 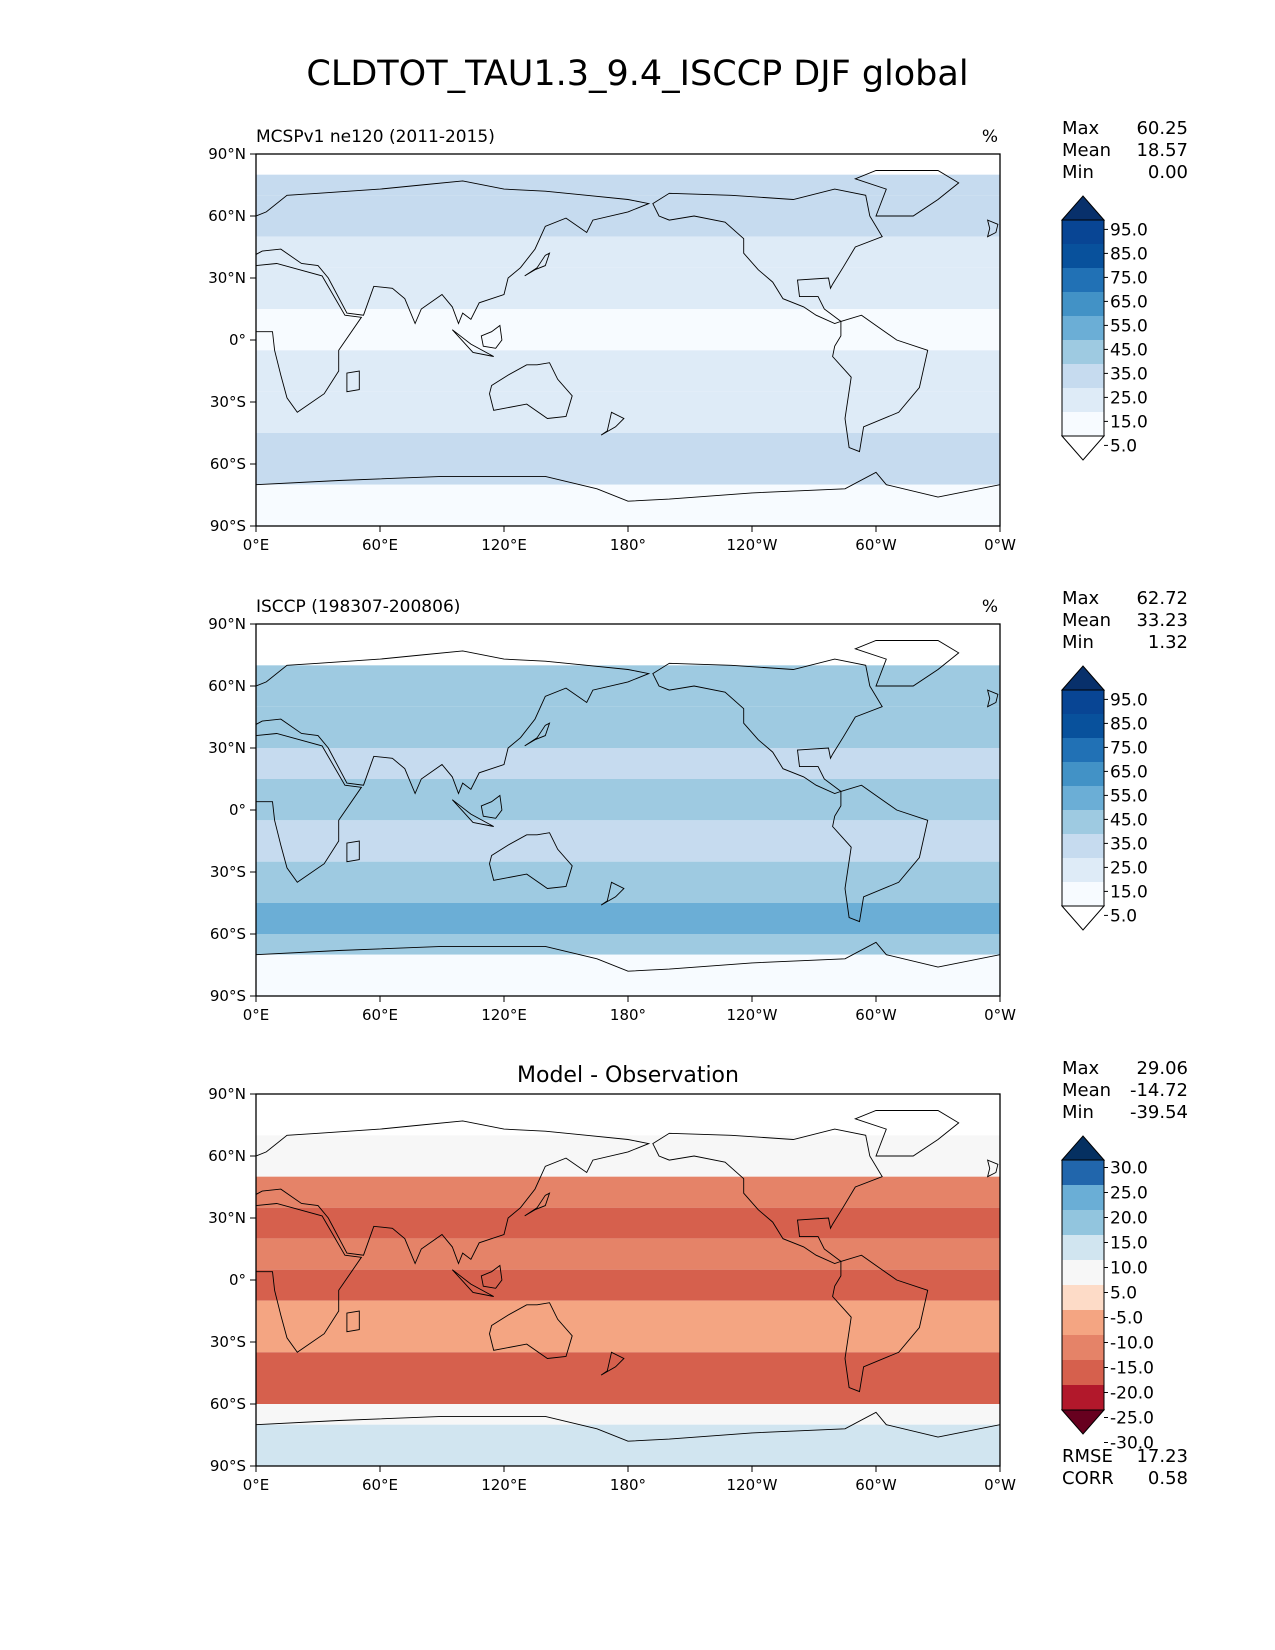 I want to click on bottom-stat-label: RMSE, so click(x=1087, y=1456).